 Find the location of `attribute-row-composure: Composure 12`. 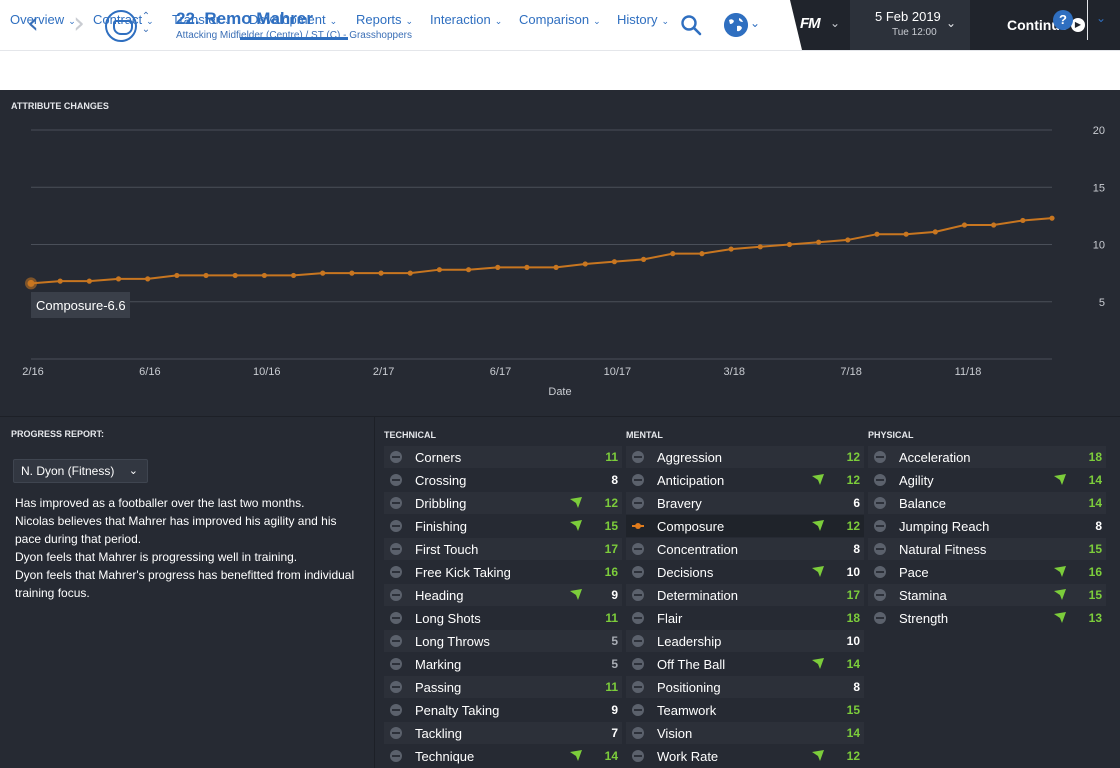

attribute-row-composure: Composure 12 is located at coordinates (745, 526).